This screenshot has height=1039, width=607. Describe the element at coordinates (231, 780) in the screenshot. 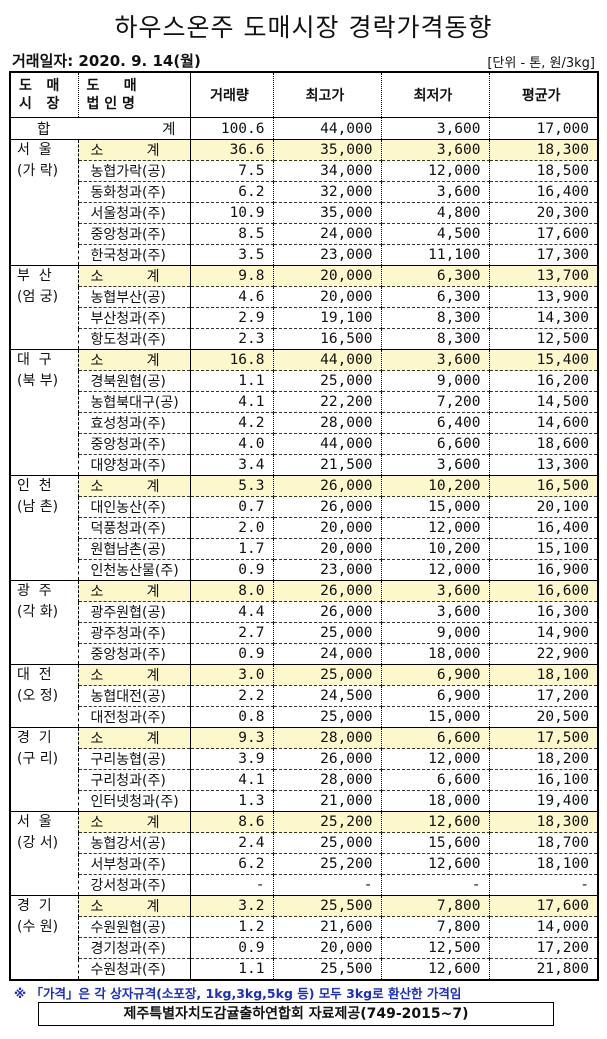

I see `volume-cell: 4.1` at that location.